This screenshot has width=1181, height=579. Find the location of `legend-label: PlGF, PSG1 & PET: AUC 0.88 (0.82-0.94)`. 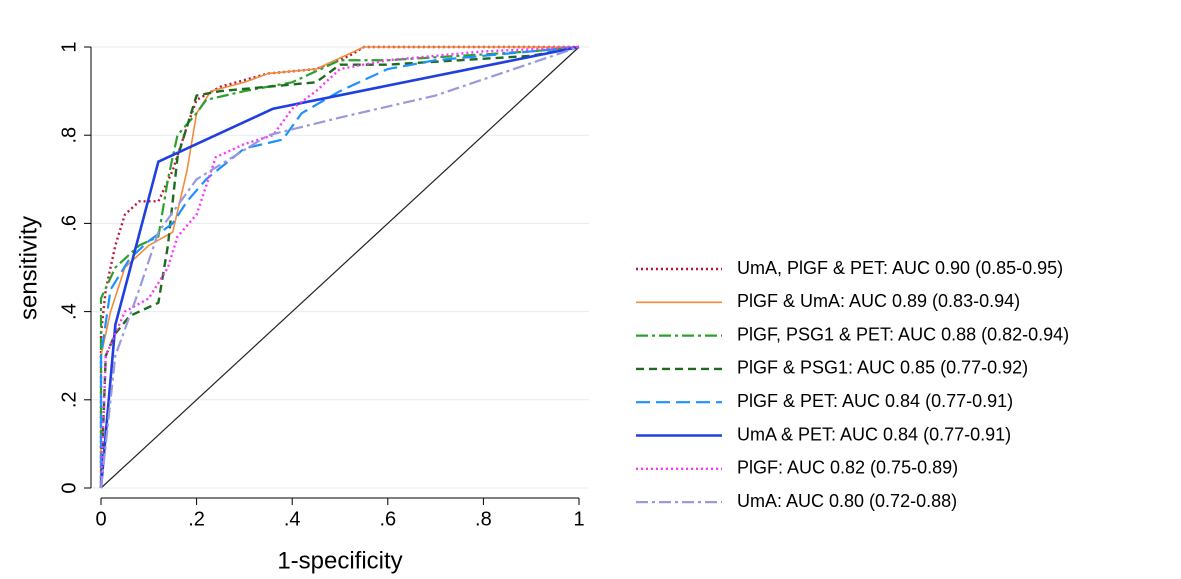

legend-label: PlGF, PSG1 & PET: AUC 0.88 (0.82-0.94) is located at coordinates (903, 334).